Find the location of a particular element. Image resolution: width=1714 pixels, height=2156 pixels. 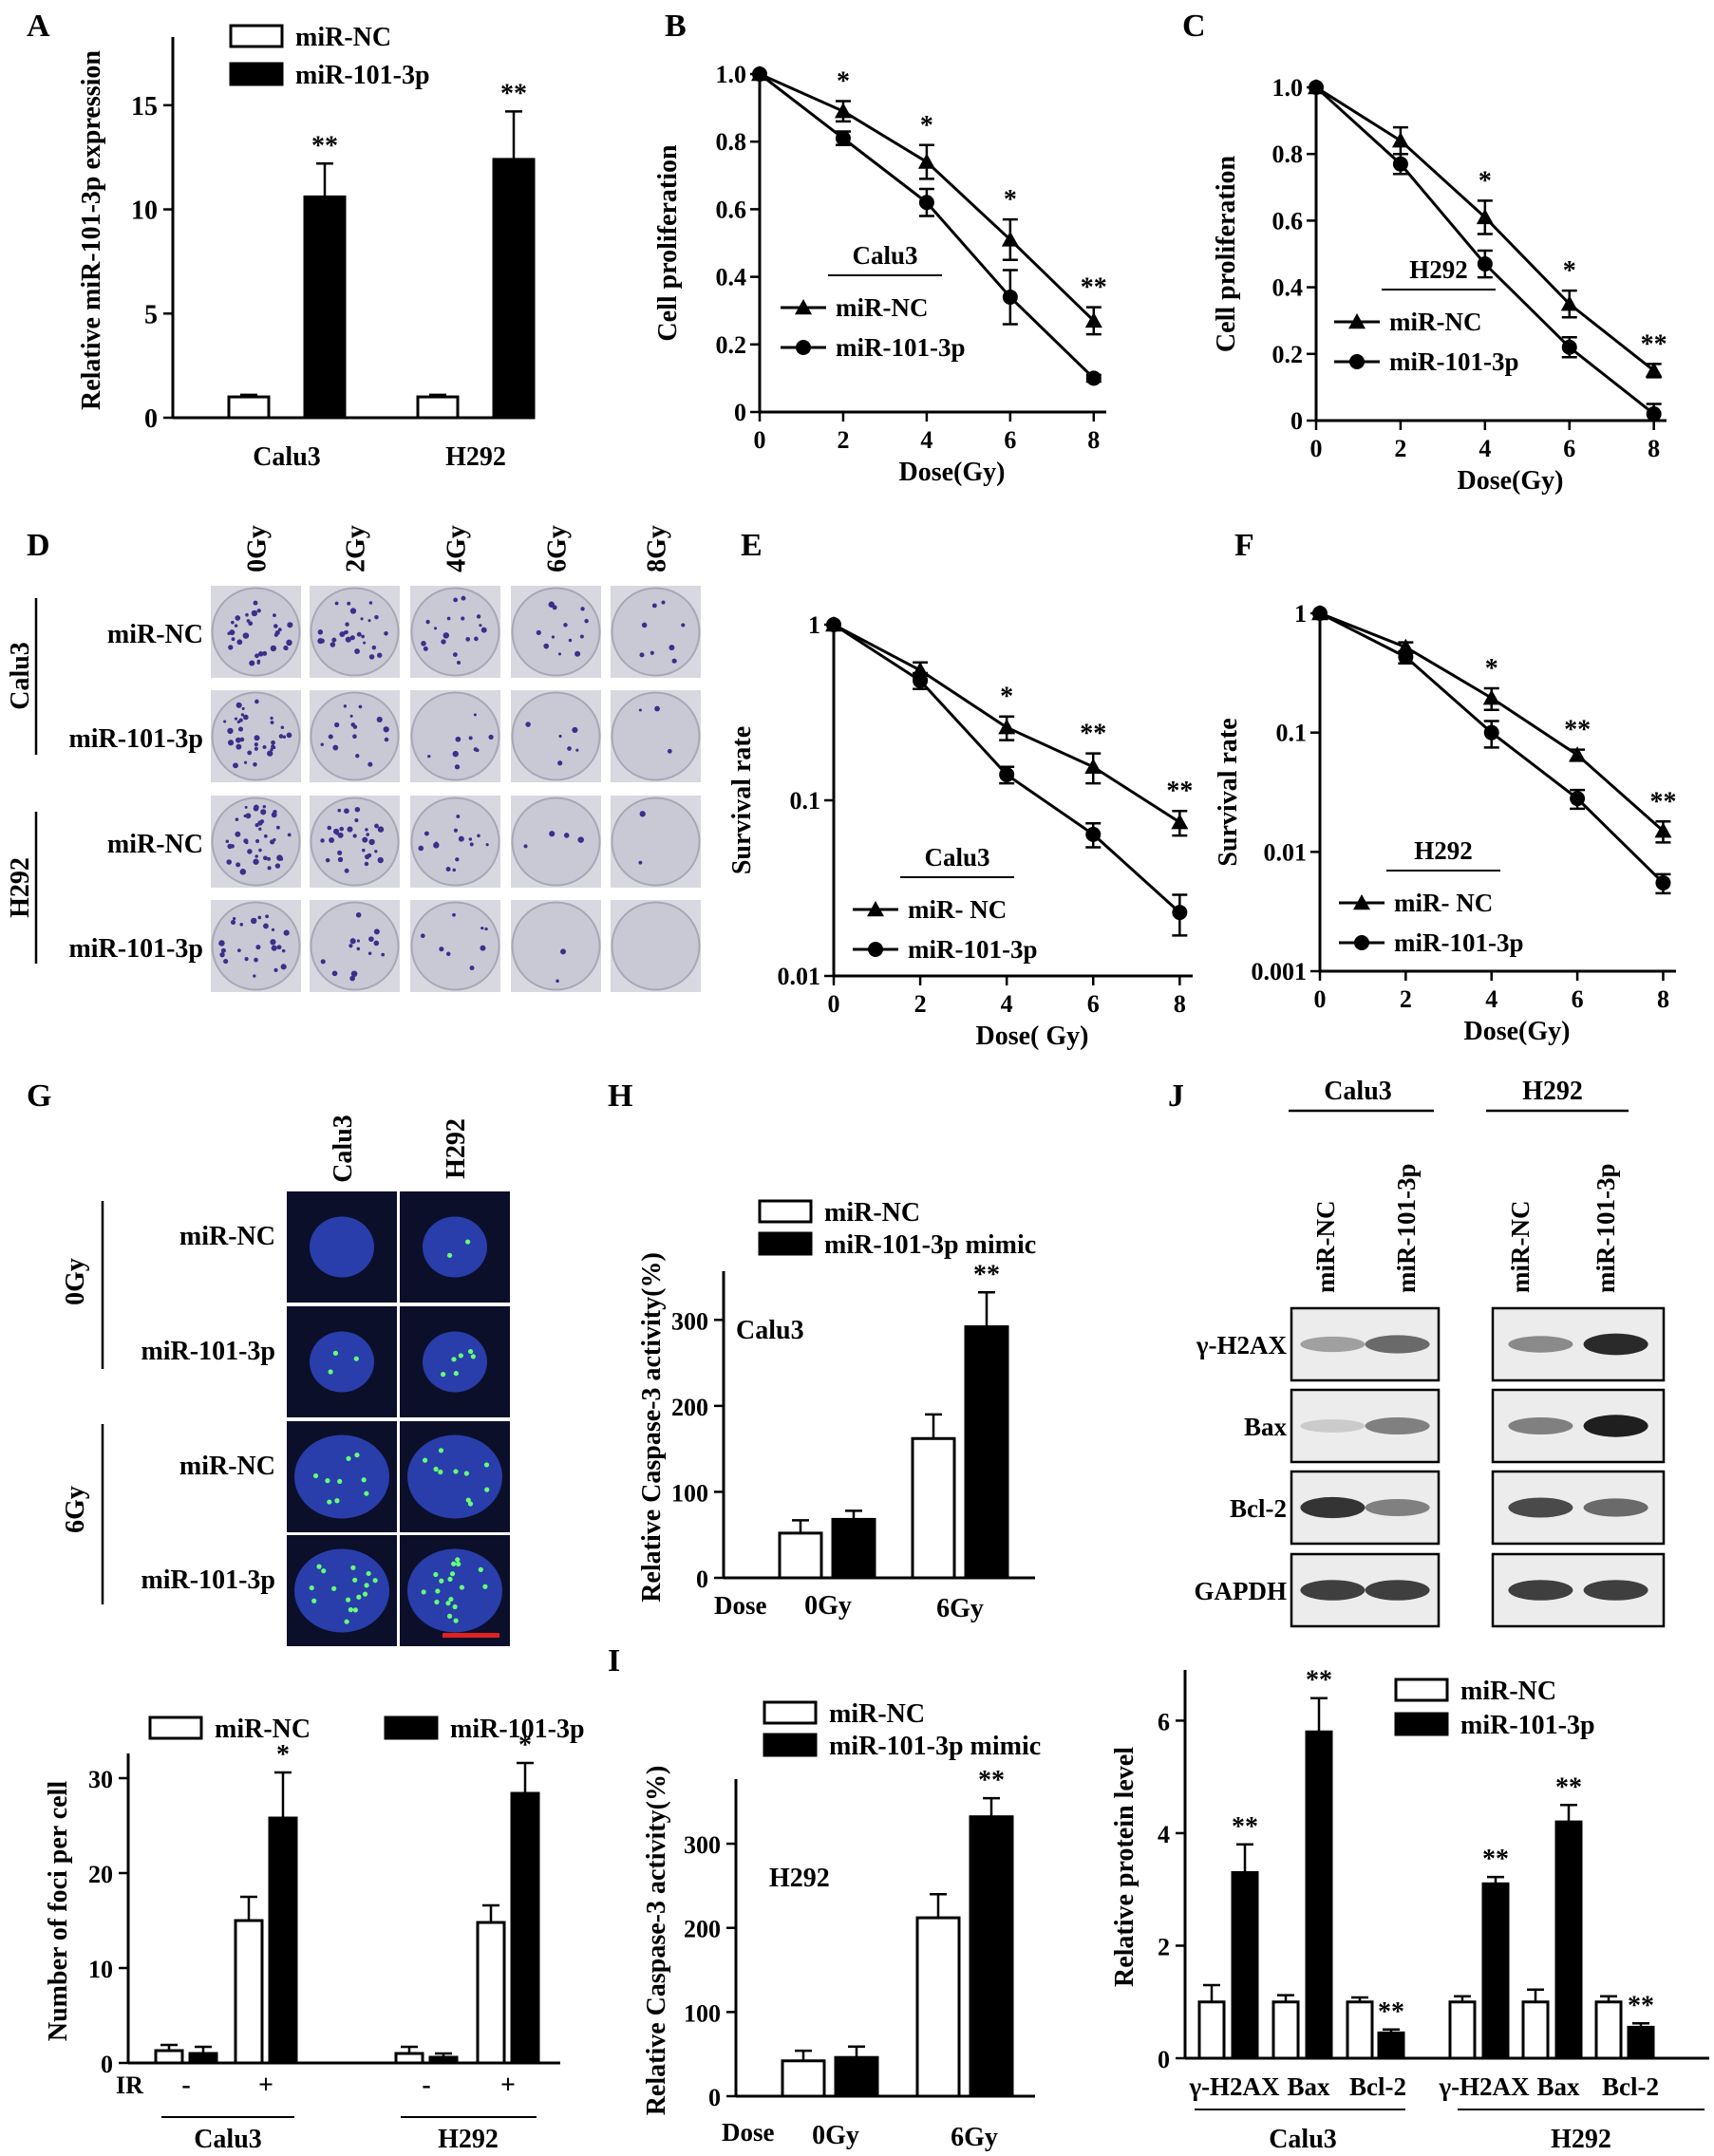

dose-label: Dose is located at coordinates (740, 1605).